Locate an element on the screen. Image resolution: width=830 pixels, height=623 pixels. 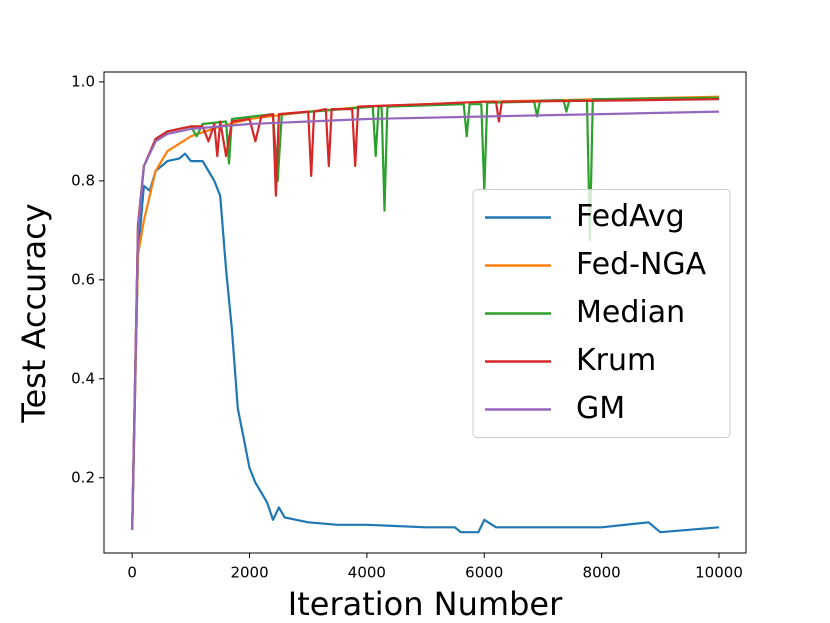
legend-label: Krum is located at coordinates (616, 360).